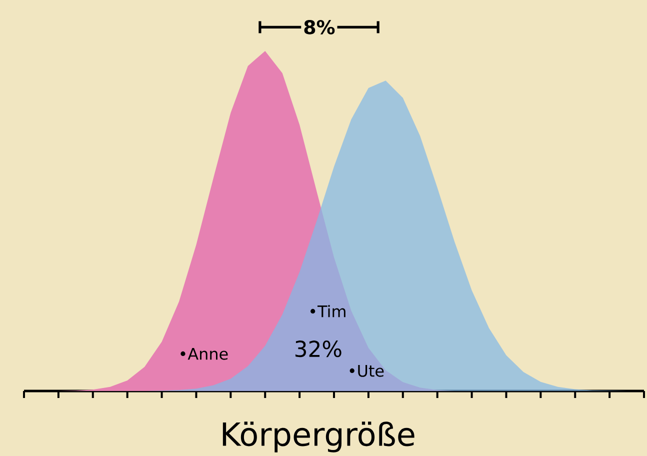  What do you see at coordinates (367, 371) in the screenshot?
I see `annotation: •Ute` at bounding box center [367, 371].